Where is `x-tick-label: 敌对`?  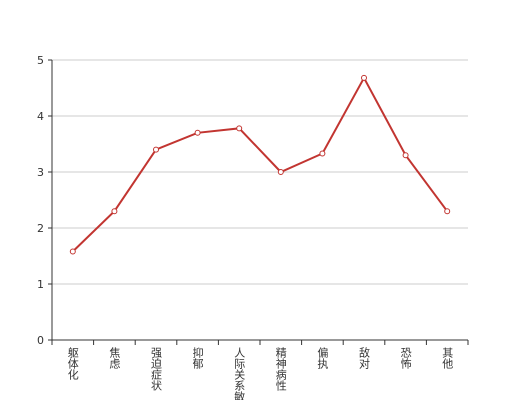 x-tick-label: 敌对 is located at coordinates (364, 357).